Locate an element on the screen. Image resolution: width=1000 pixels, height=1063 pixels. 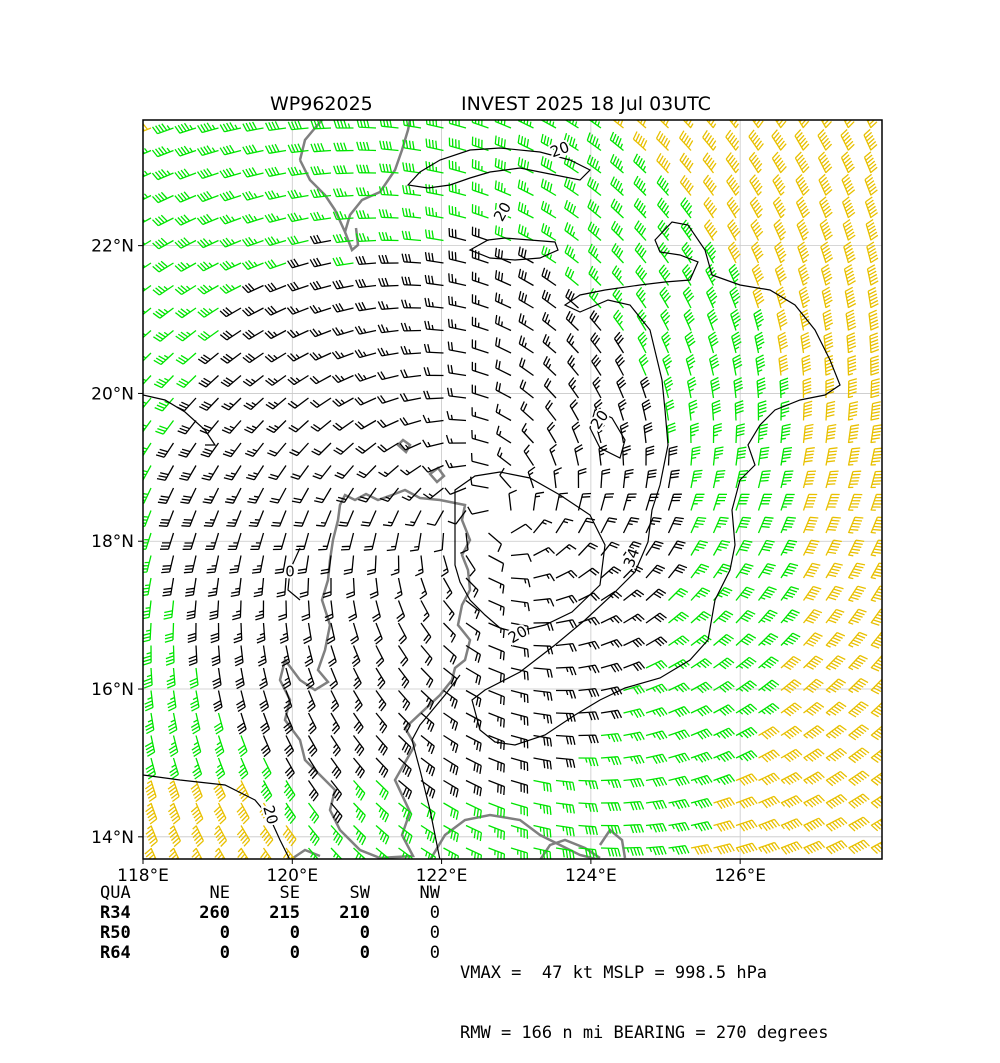
radii-row: R50 0 0 0 0 is located at coordinates (270, 933).